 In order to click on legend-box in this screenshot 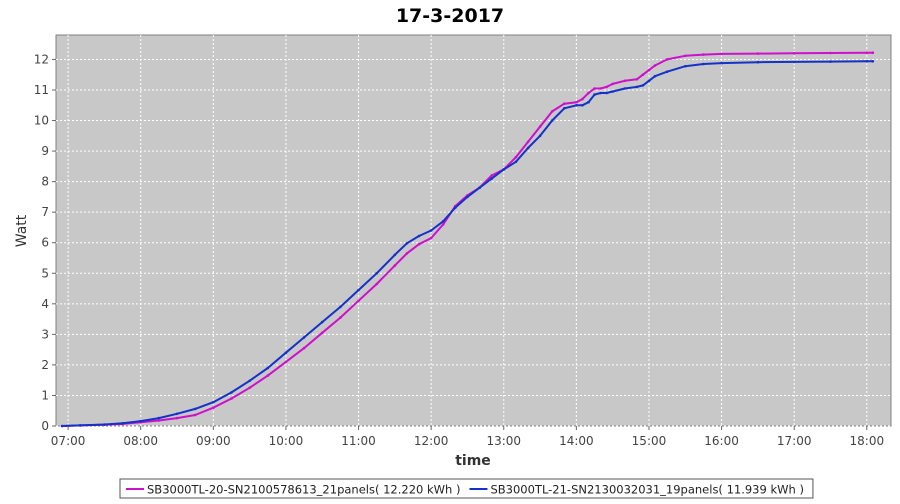, I will do `click(466, 488)`.